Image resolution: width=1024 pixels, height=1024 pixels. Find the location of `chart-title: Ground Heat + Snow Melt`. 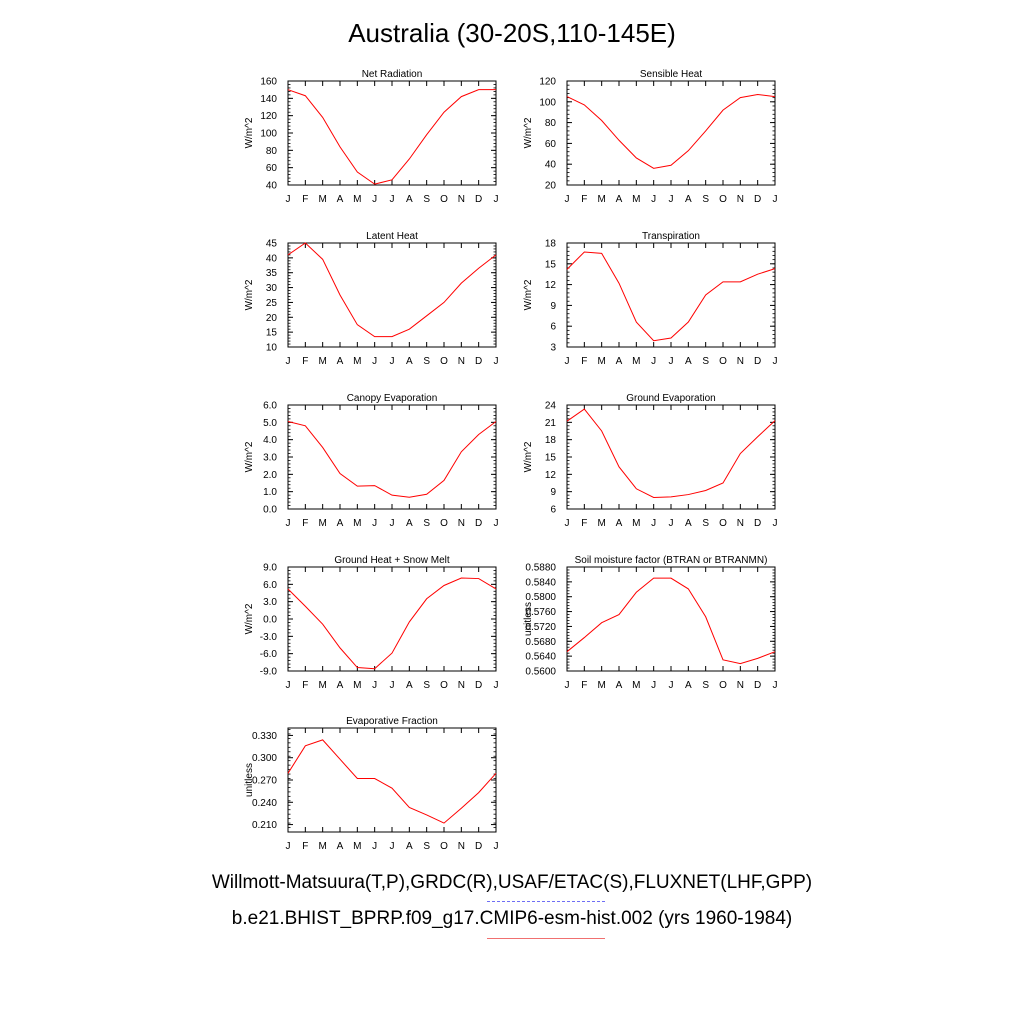

chart-title: Ground Heat + Snow Melt is located at coordinates (392, 560).